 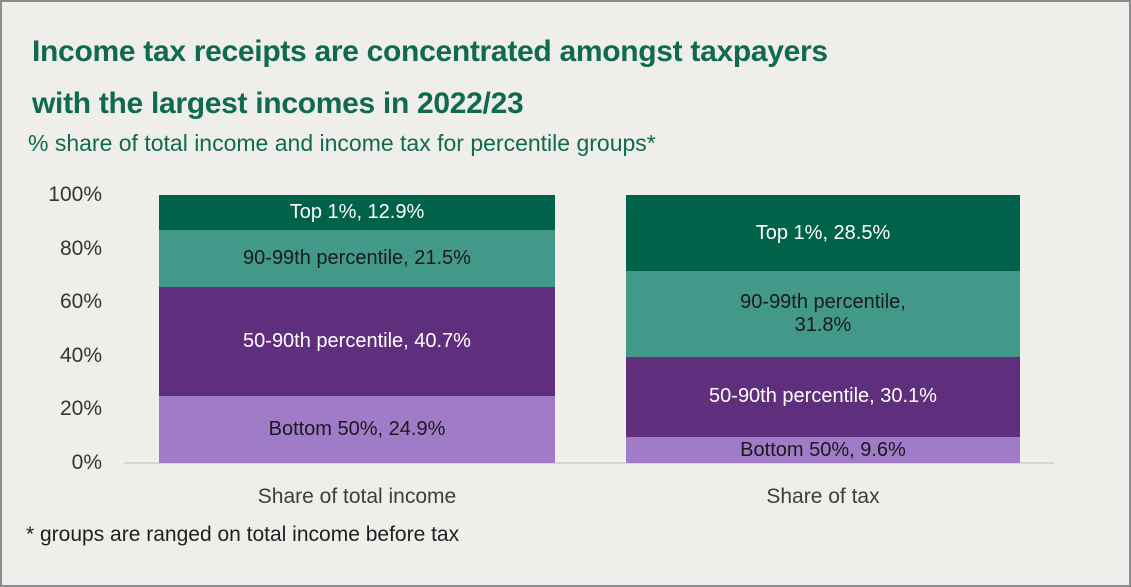 I want to click on segment-label: 50-90th percentile, 40.7%, so click(x=357, y=341).